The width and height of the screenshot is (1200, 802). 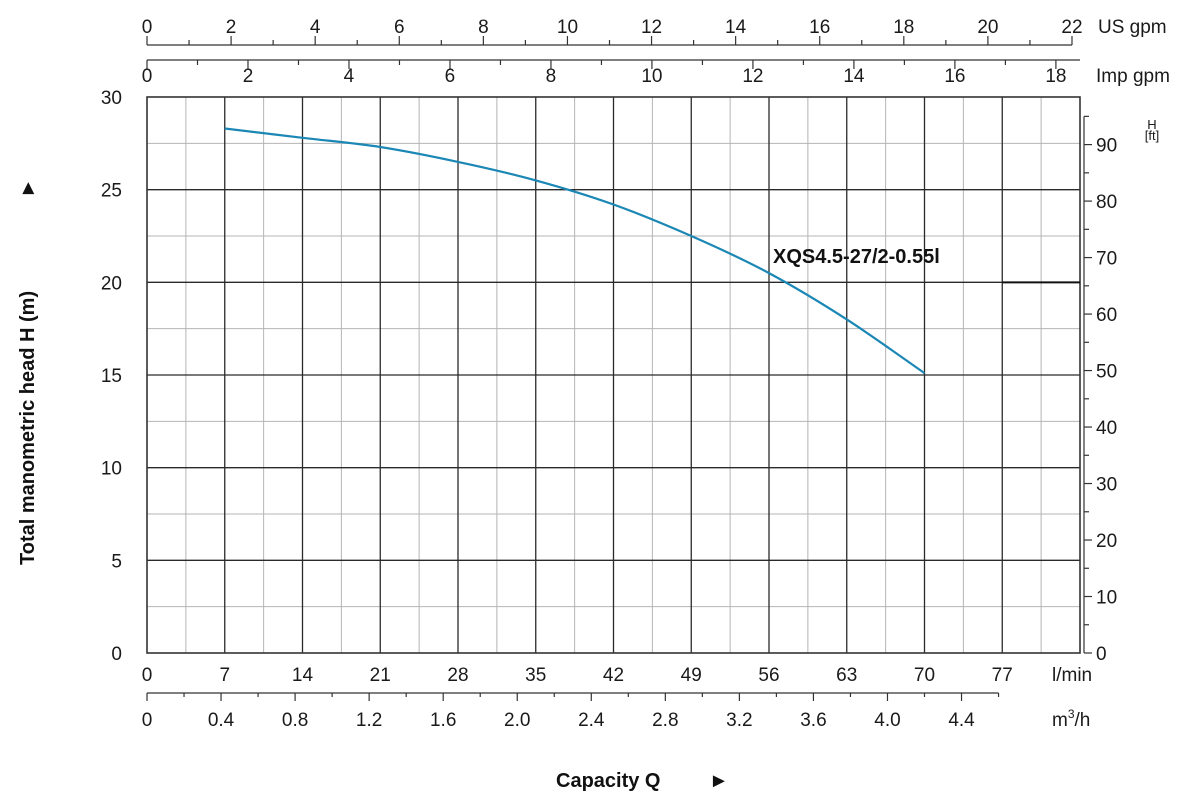 I want to click on y-right-tick-label: 50, so click(x=1106, y=372).